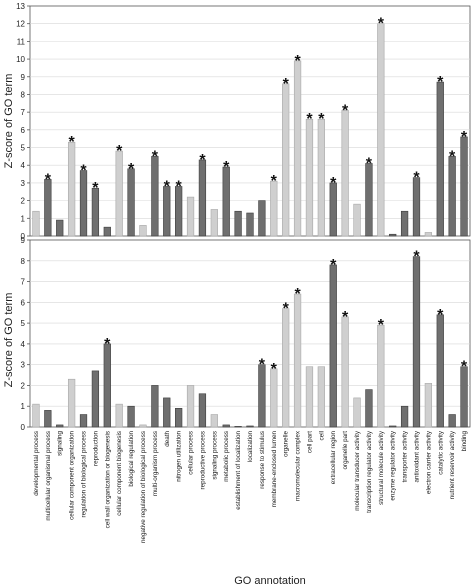 The height and width of the screenshot is (587, 474). What do you see at coordinates (369, 471) in the screenshot?
I see `category-label: transcription regulator activity` at bounding box center [369, 471].